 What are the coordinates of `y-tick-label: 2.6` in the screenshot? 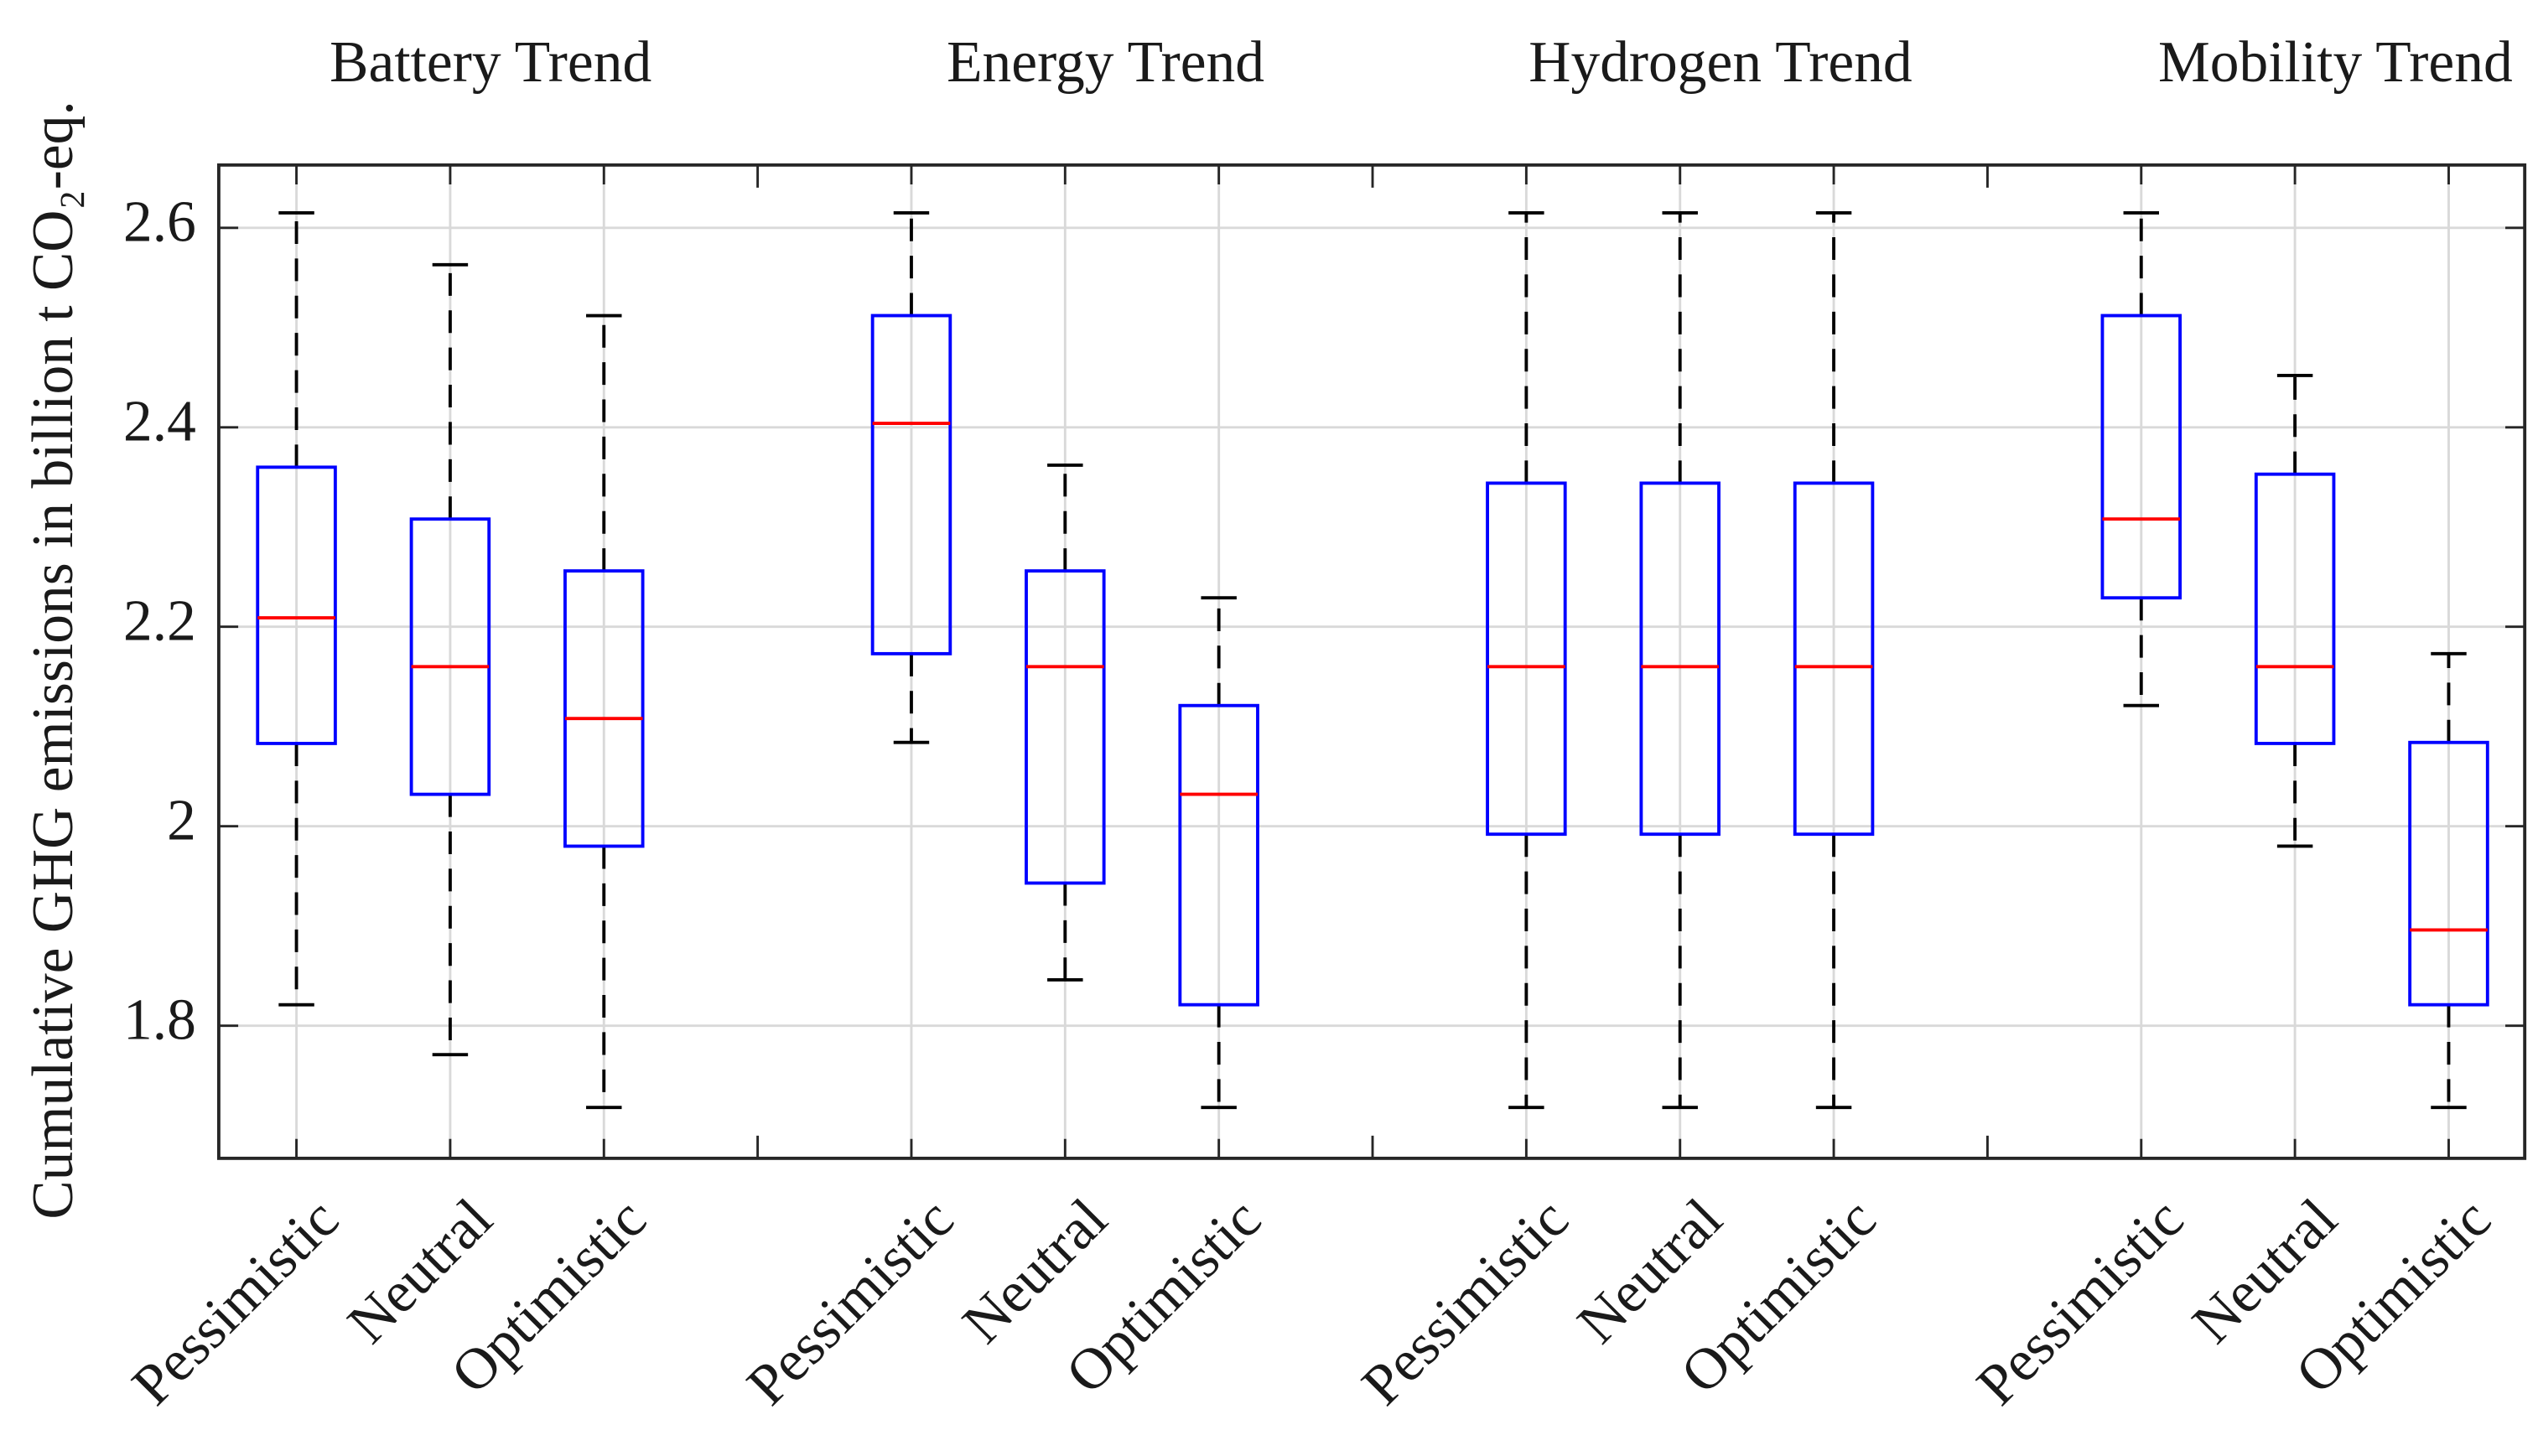 It's located at (160, 222).